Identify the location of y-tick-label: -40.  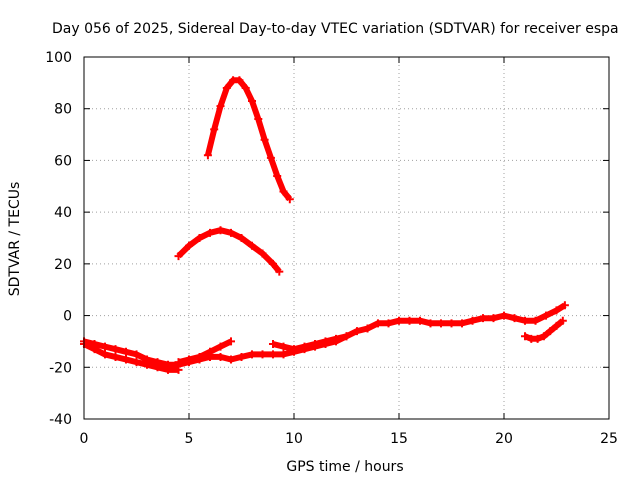
(60, 420).